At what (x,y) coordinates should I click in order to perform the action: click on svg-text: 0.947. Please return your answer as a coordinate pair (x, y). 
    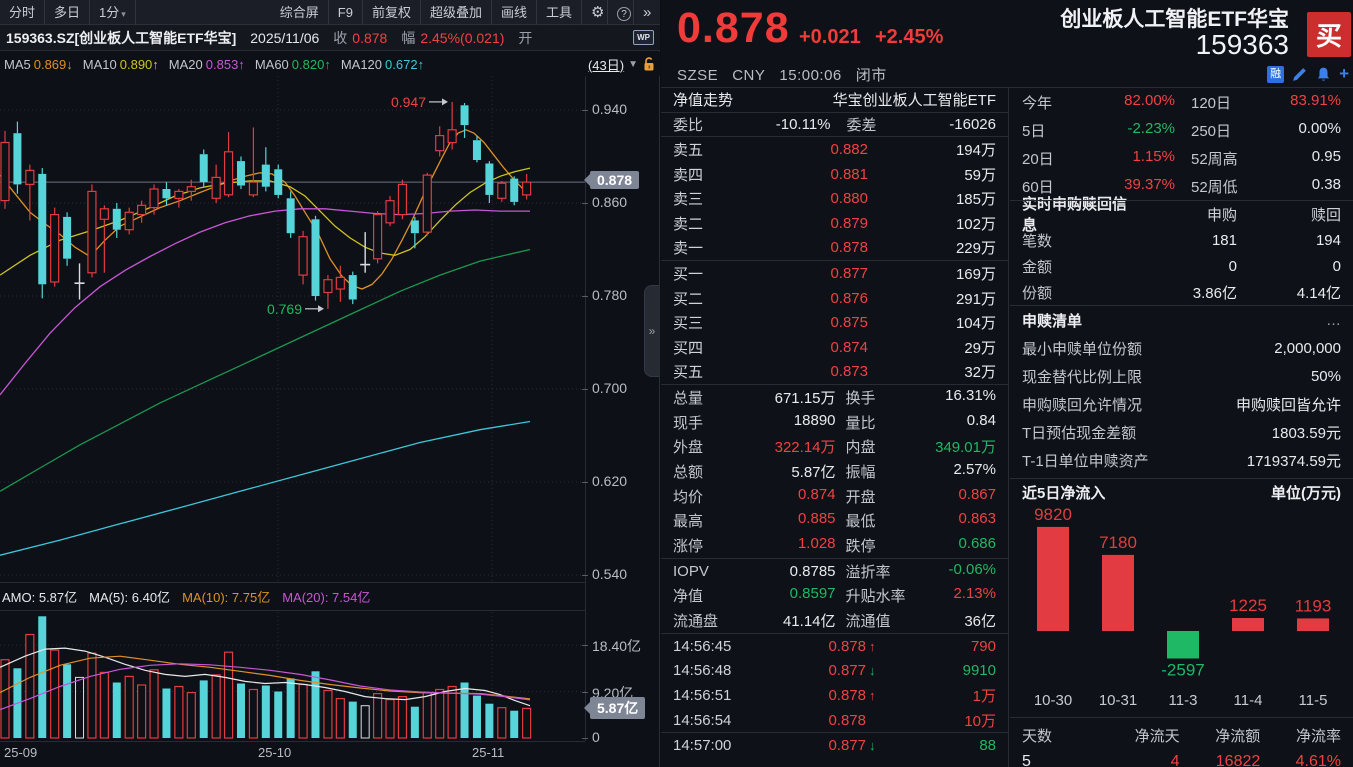
    Looking at the image, I should click on (408, 102).